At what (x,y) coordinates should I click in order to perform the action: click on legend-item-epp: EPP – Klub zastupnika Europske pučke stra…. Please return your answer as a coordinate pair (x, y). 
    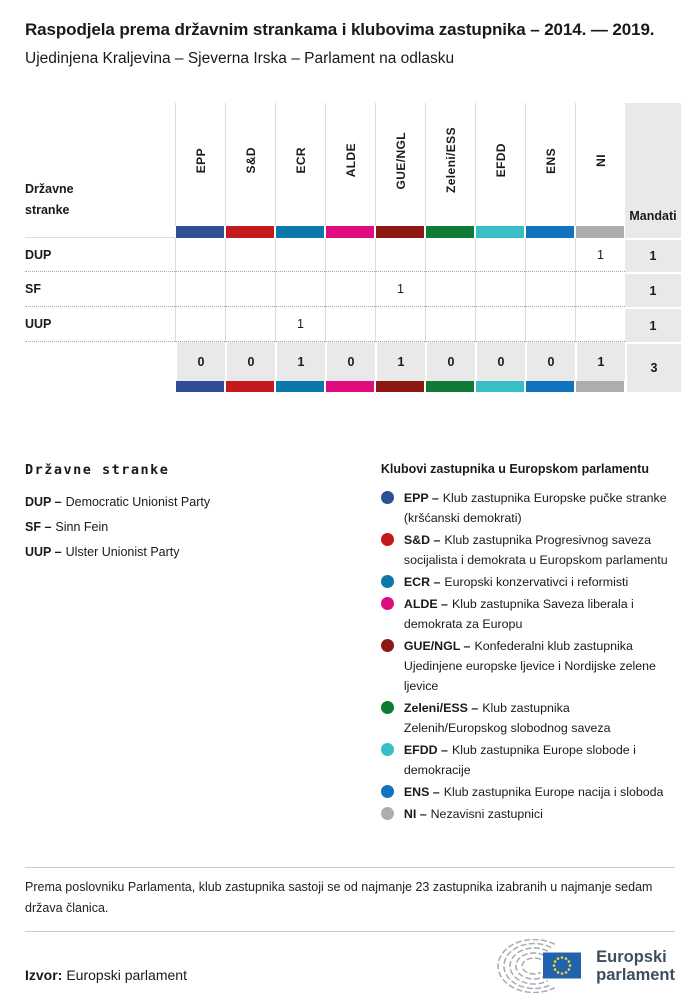
    Looking at the image, I should click on (527, 508).